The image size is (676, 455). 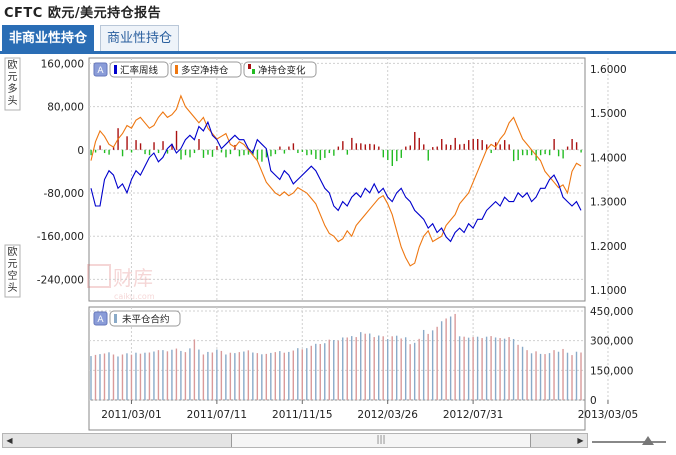 I want to click on legend-badge, so click(x=100, y=69).